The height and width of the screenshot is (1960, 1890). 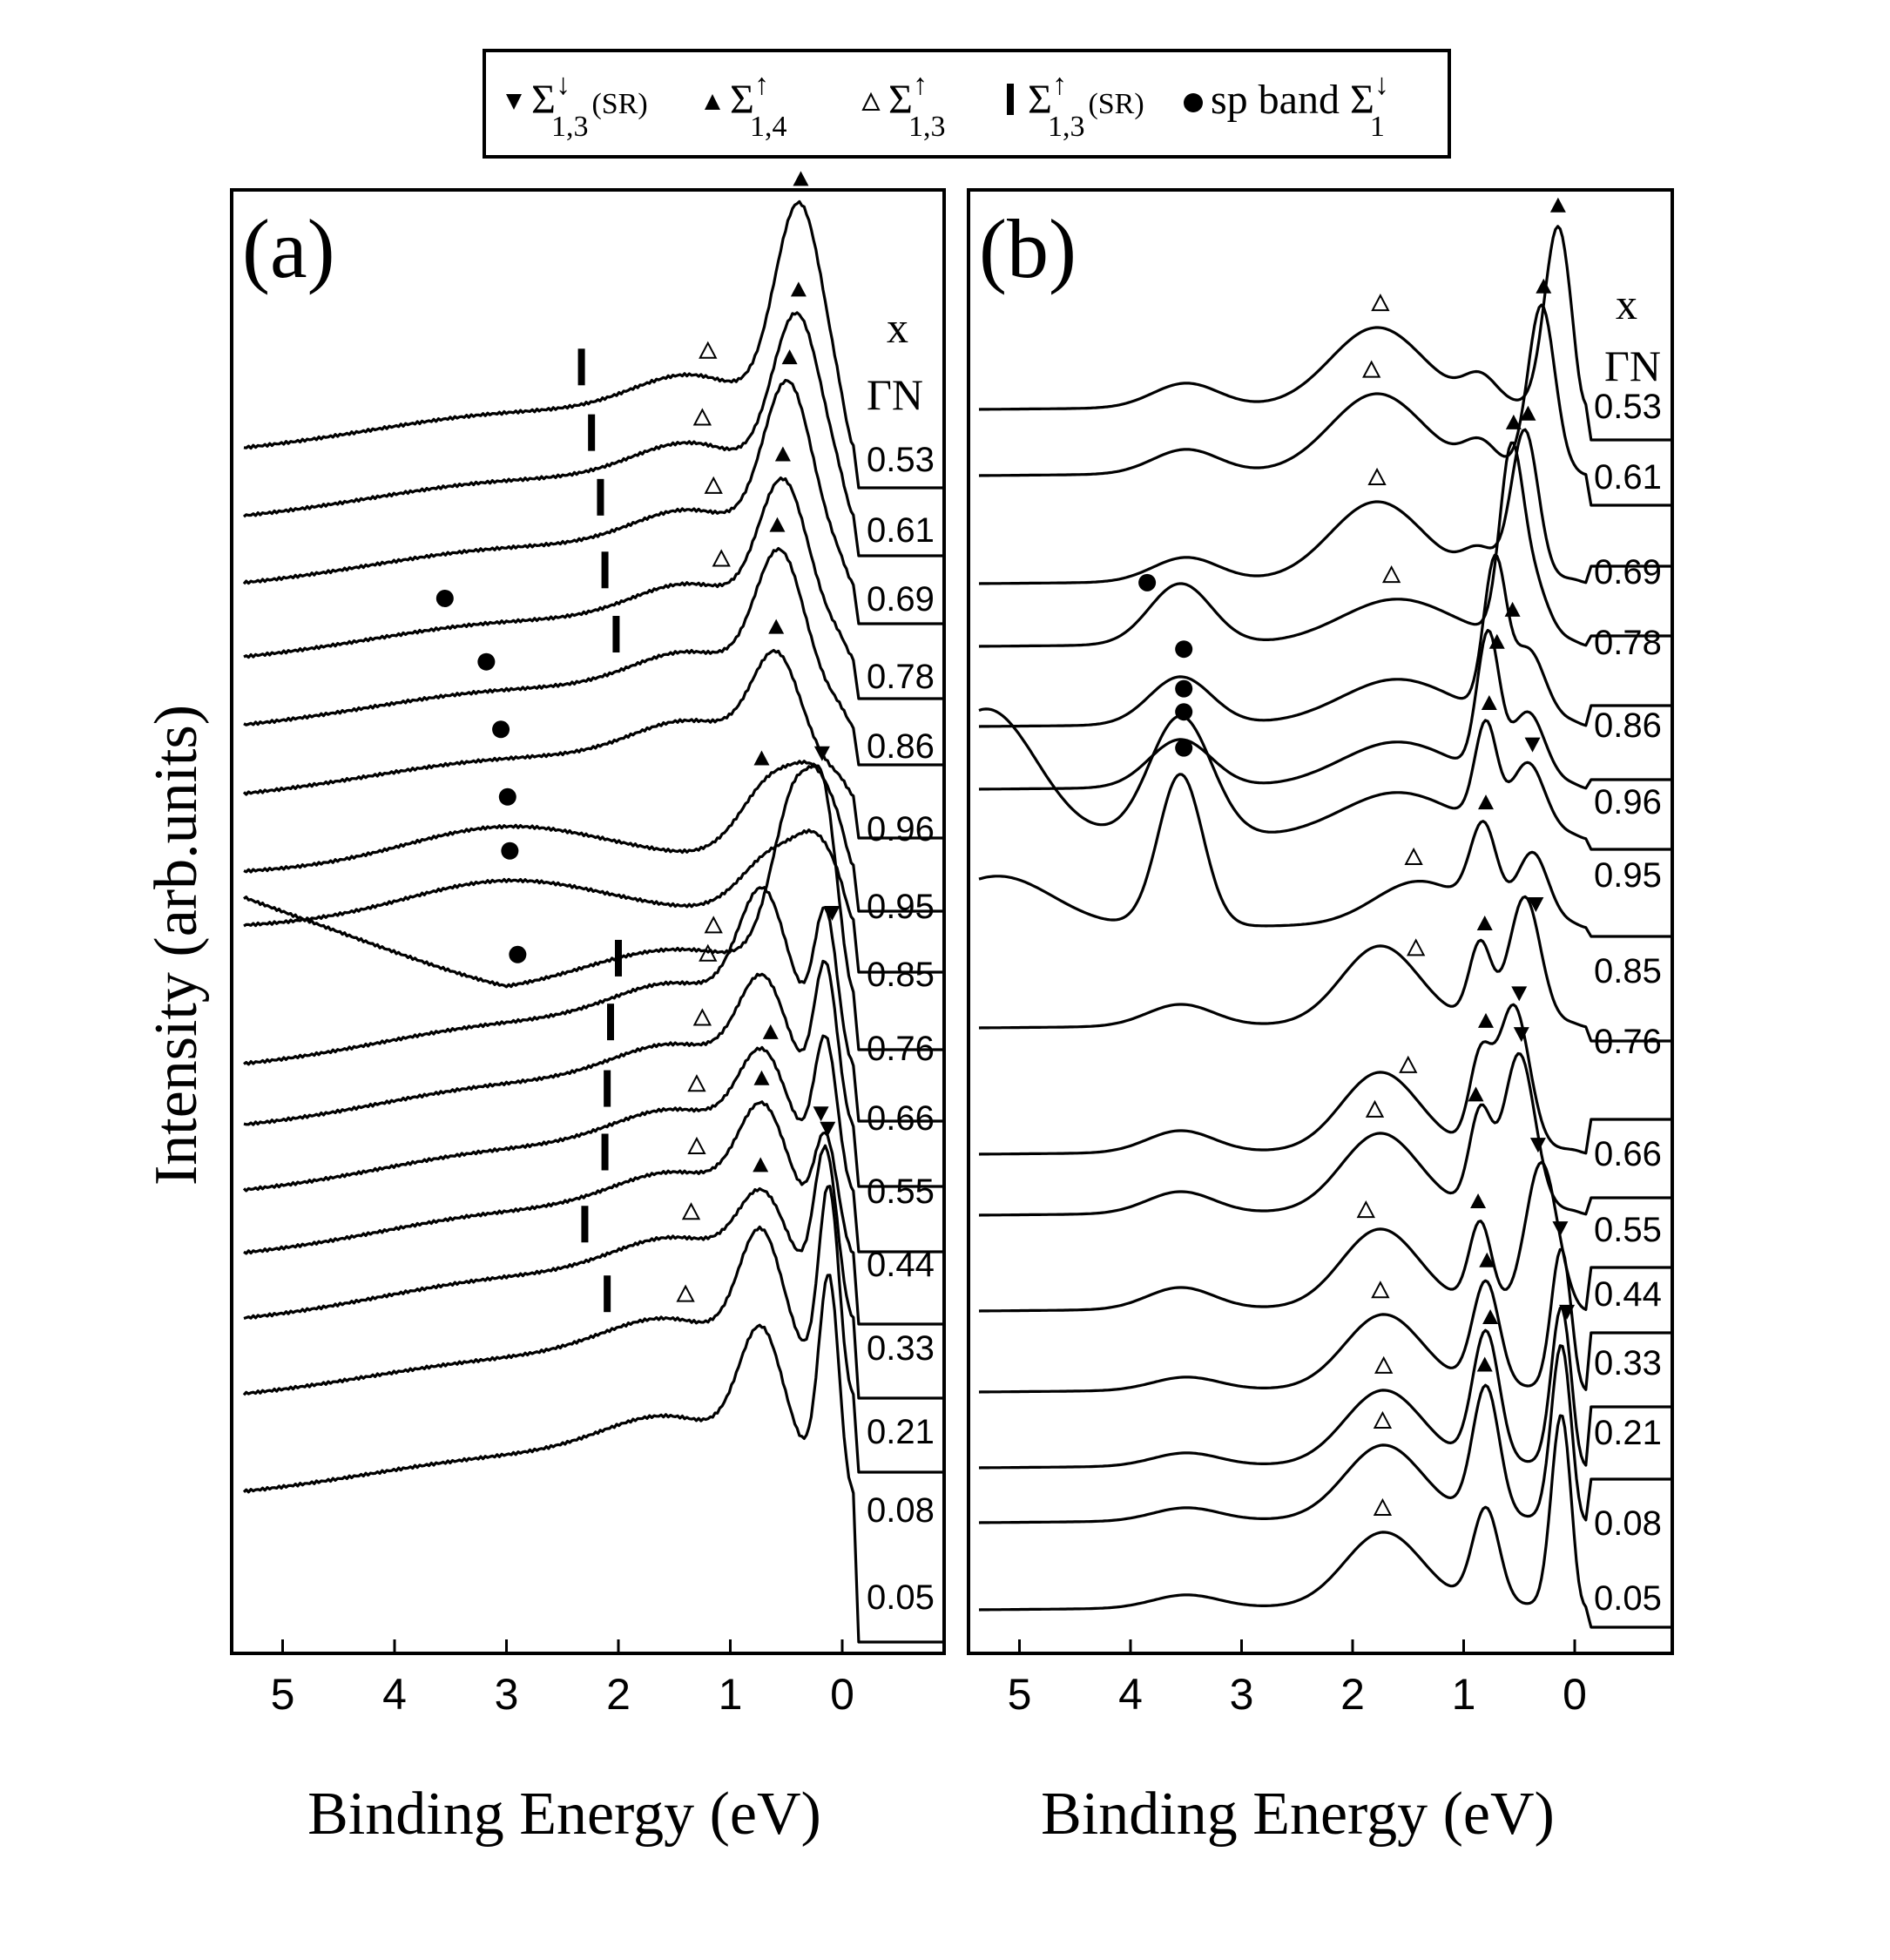 I want to click on curve-label-0.76: 0.76, so click(x=1628, y=1042).